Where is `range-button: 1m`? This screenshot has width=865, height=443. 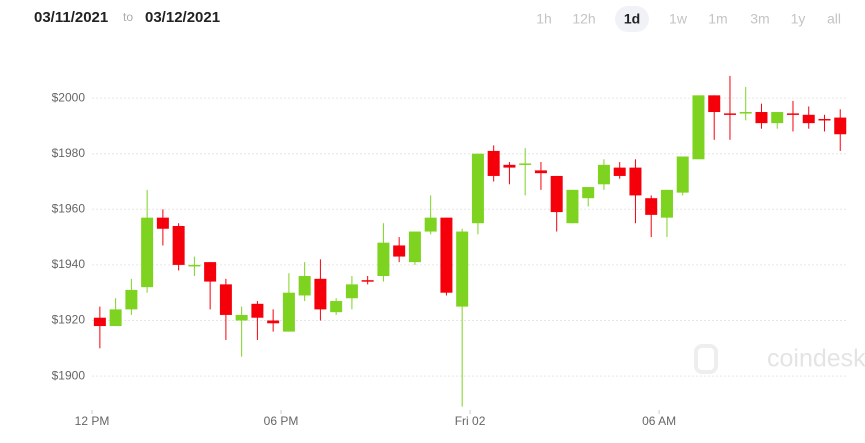
range-button: 1m is located at coordinates (717, 19).